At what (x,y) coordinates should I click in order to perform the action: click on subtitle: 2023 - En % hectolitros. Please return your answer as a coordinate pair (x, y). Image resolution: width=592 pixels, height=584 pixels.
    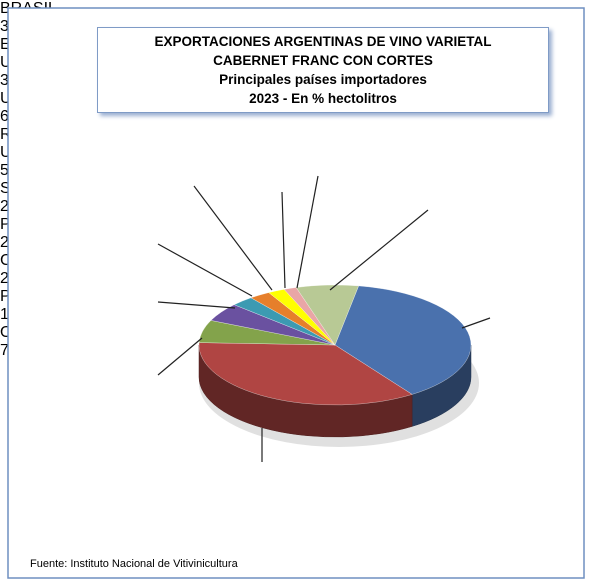
    Looking at the image, I should click on (323, 98).